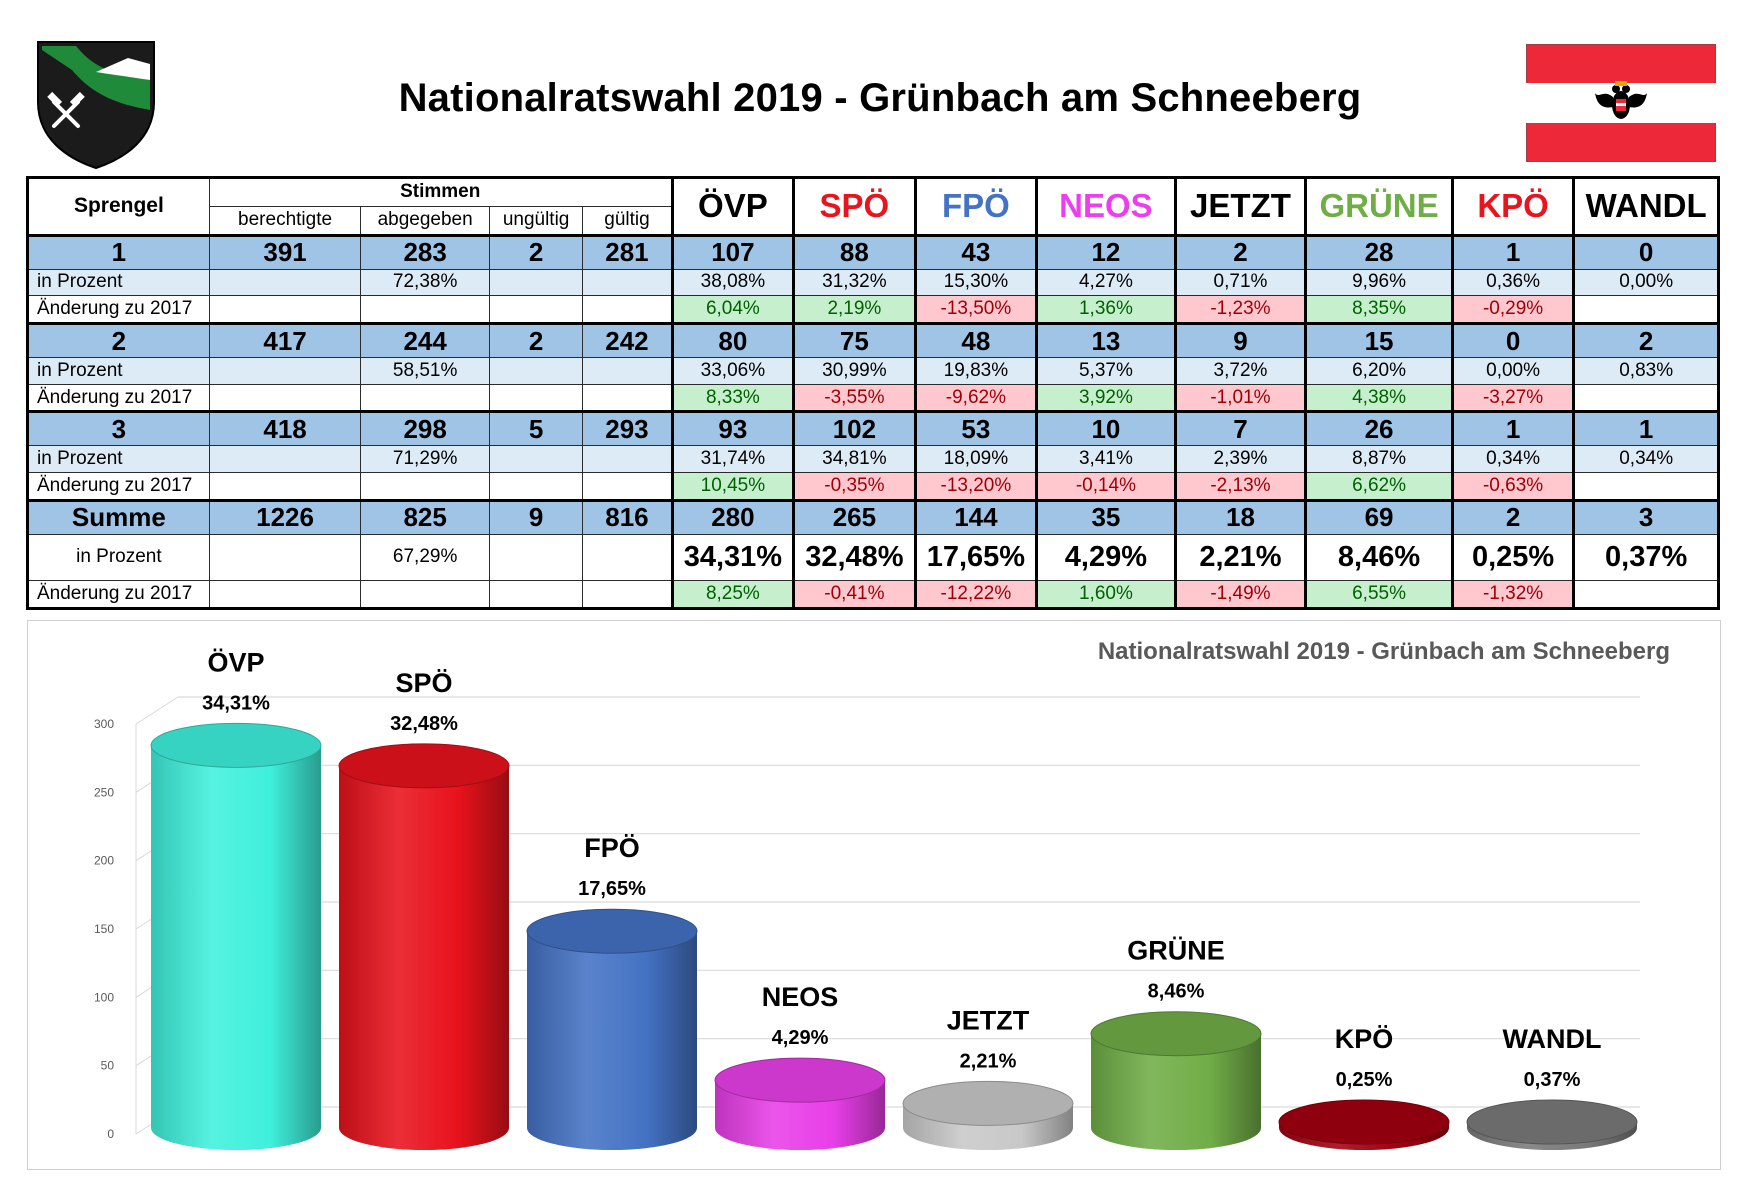  Describe the element at coordinates (1176, 1034) in the screenshot. I see `bar-top-grüne` at that location.